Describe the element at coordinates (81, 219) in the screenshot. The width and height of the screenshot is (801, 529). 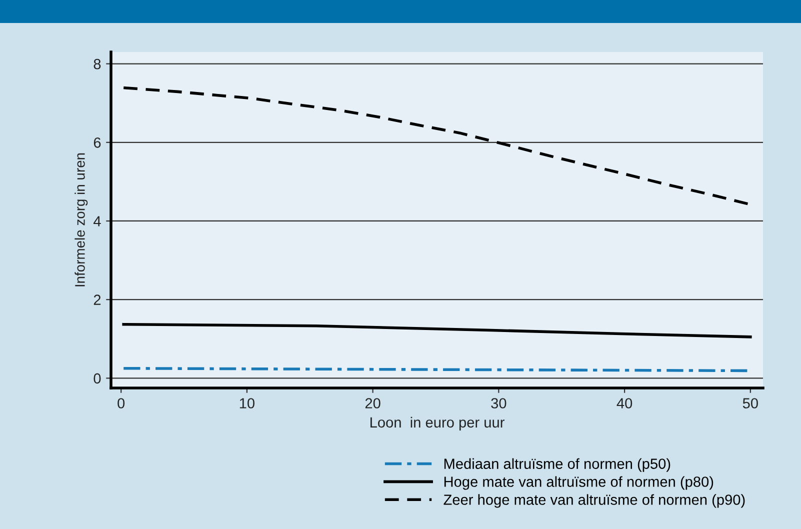
I see `y-axis-title: Informele zorg in uren` at that location.